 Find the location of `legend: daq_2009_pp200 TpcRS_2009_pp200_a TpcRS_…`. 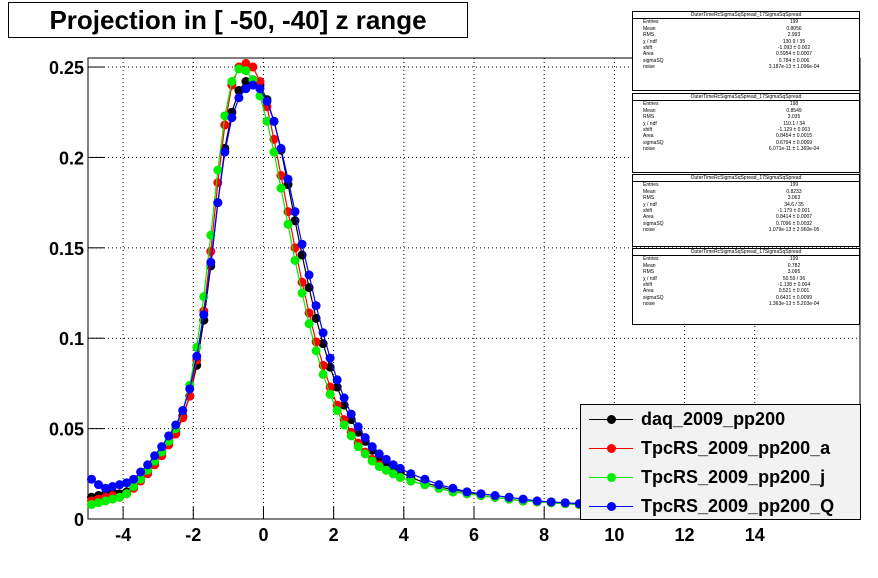

legend: daq_2009_pp200 TpcRS_2009_pp200_a TpcRS_… is located at coordinates (720, 462).